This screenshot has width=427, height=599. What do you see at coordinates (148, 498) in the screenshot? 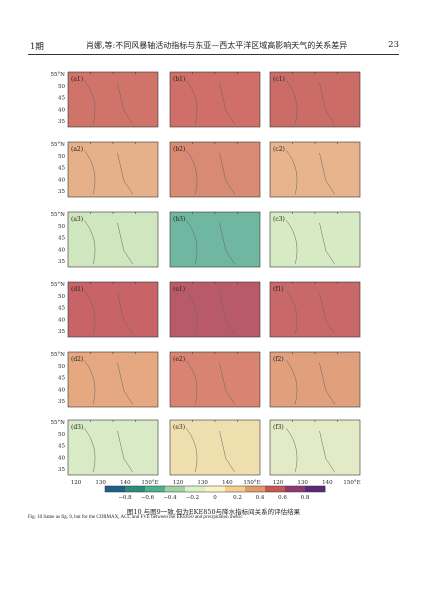
I see `colorbar-tick: −0.6` at bounding box center [148, 498].